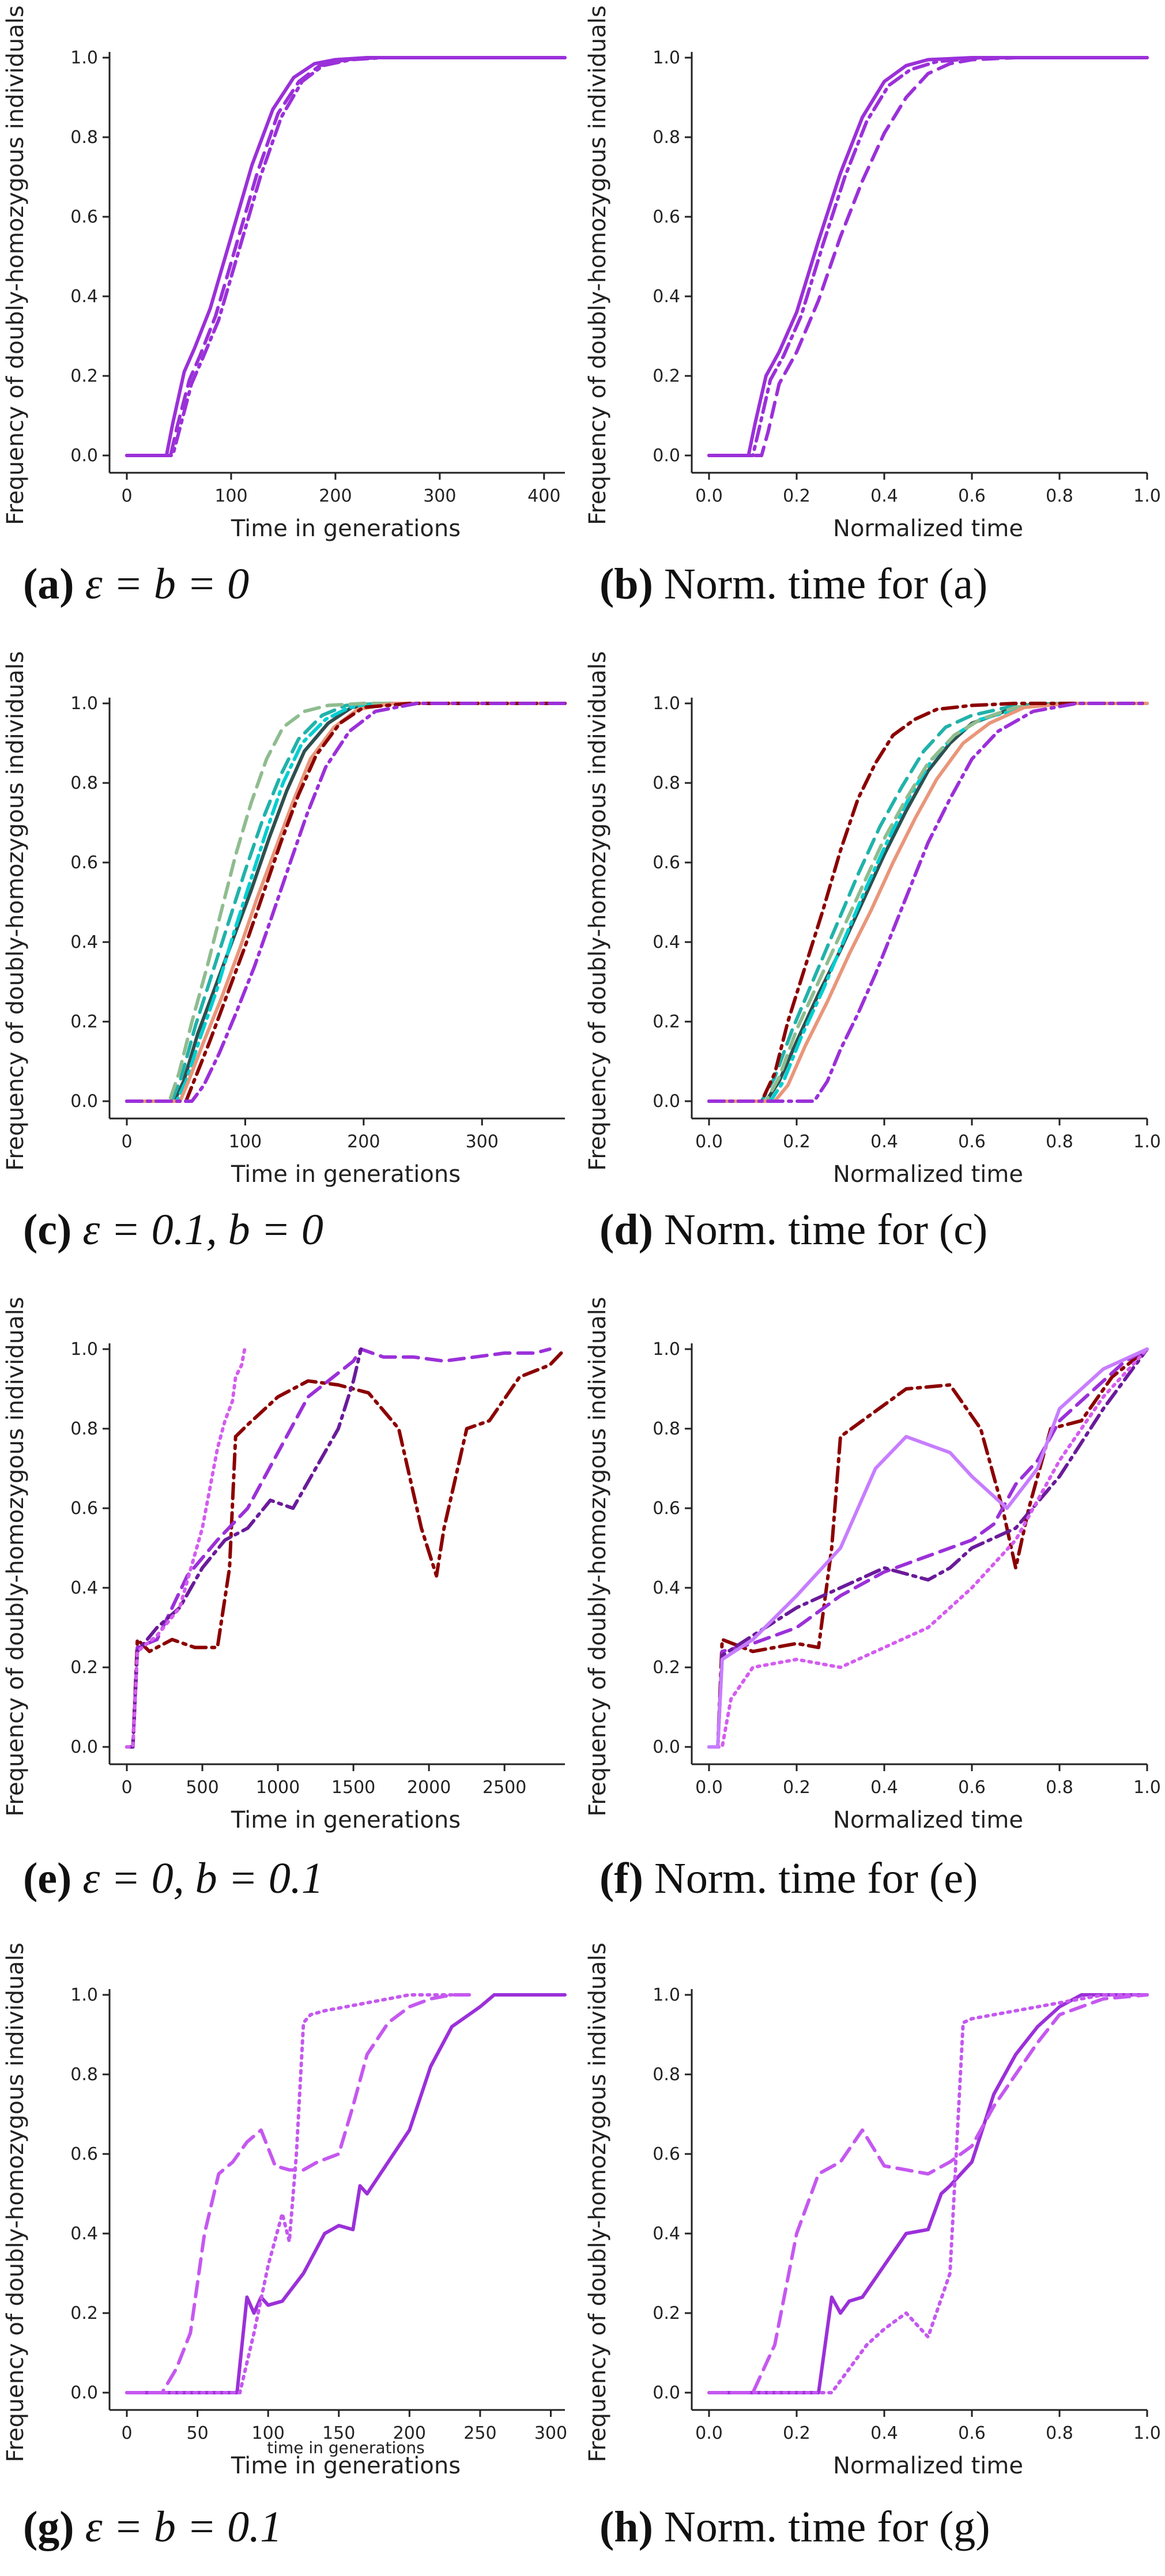 Image resolution: width=1165 pixels, height=2576 pixels. I want to click on y-tick-label-d-4: 0.8, so click(666, 783).